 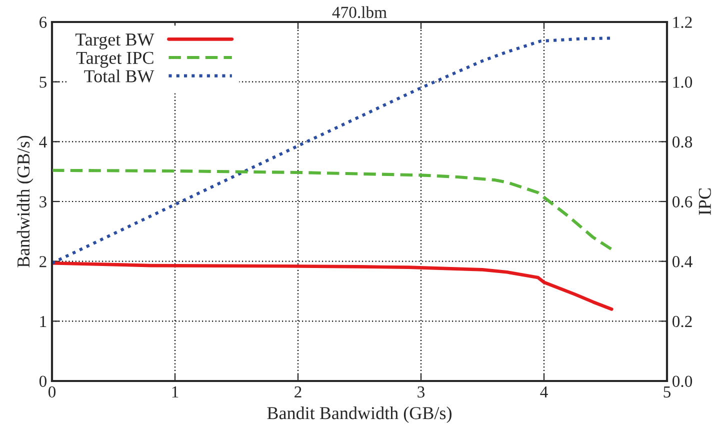 I want to click on x-tick-label: 1, so click(x=175, y=392).